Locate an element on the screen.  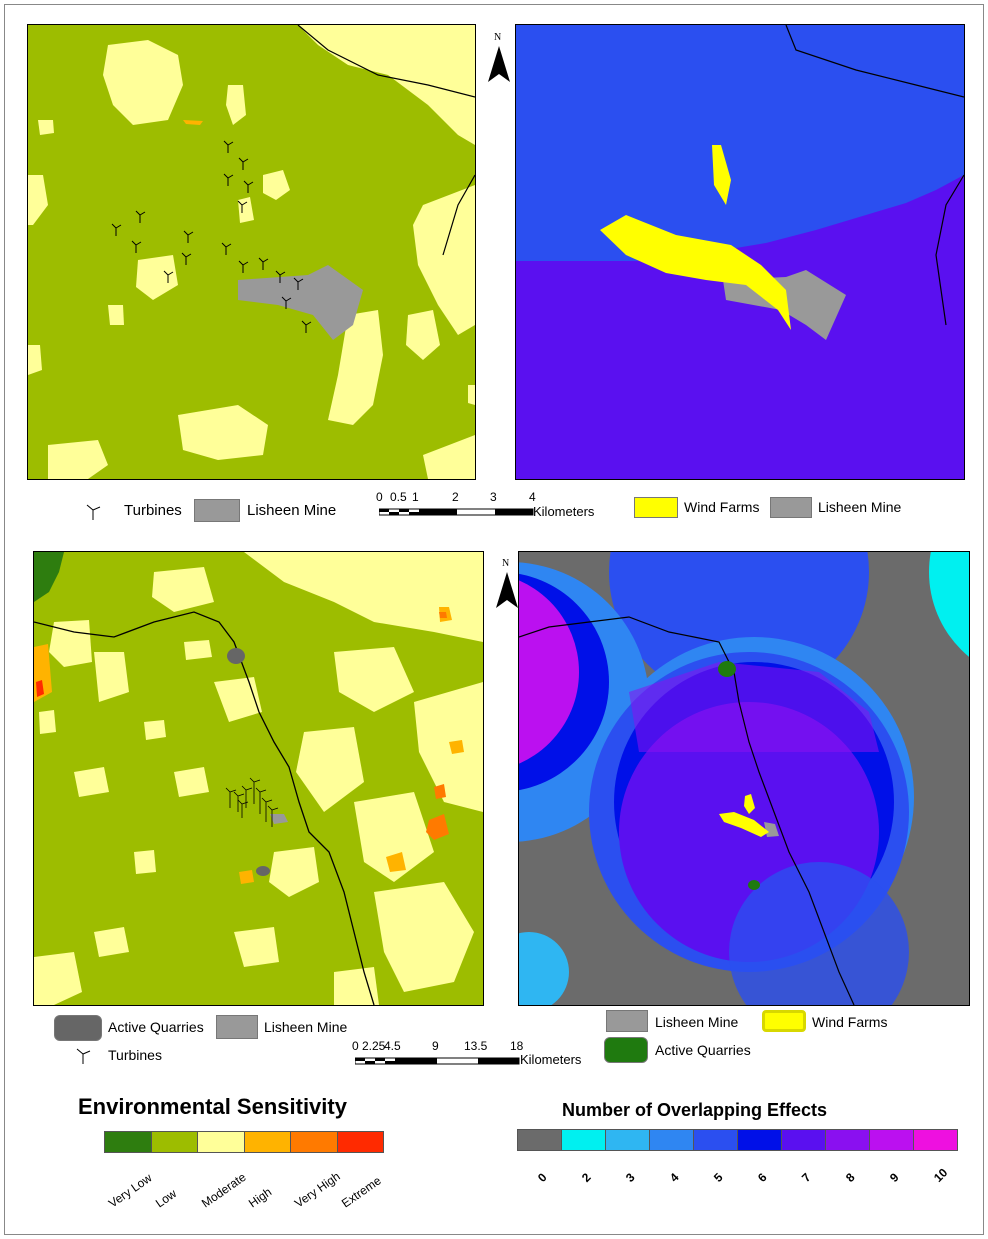
scale-tick-label: 2 is located at coordinates (455, 497).